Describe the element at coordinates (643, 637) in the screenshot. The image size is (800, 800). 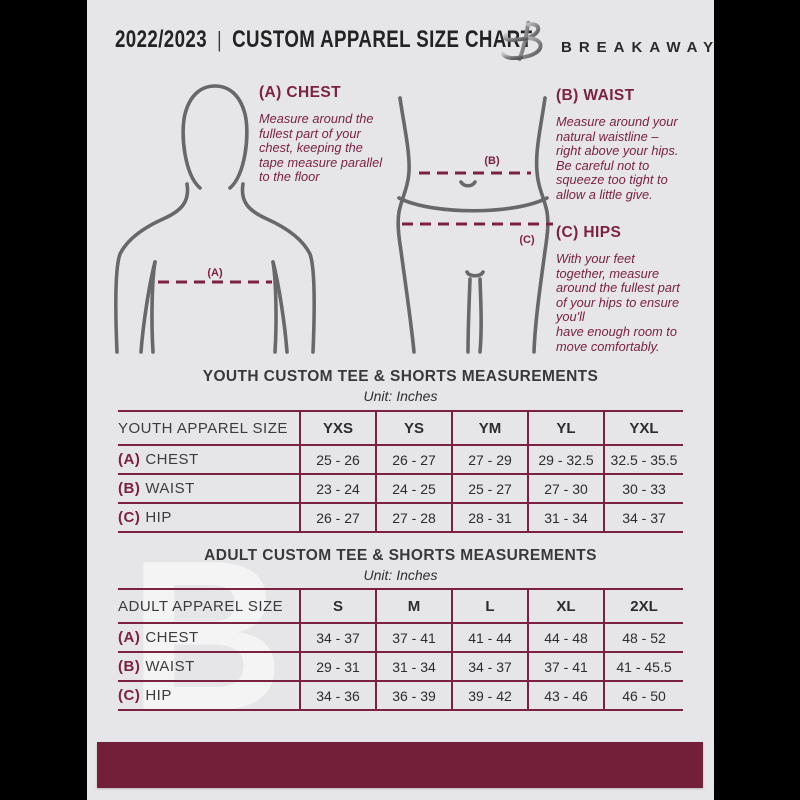
I see `size-value-cell: 48 - 52` at that location.